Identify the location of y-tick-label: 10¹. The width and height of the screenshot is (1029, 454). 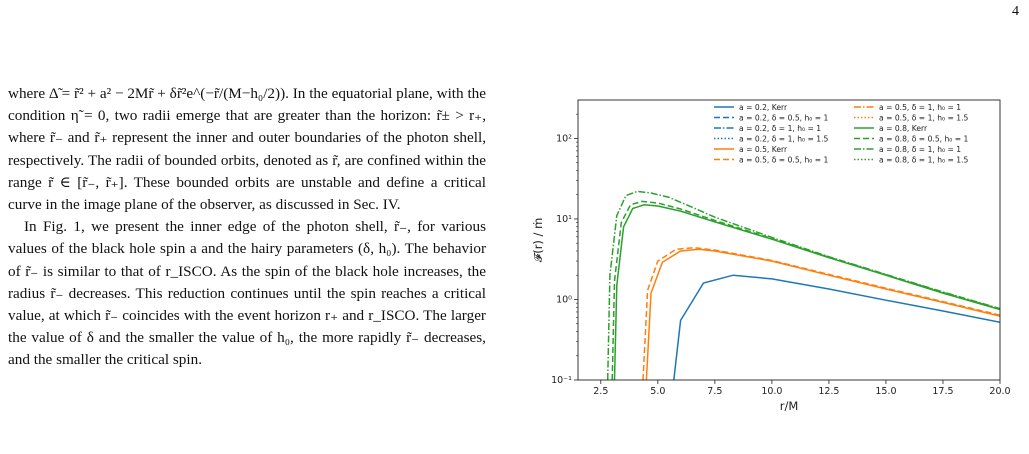
(564, 219).